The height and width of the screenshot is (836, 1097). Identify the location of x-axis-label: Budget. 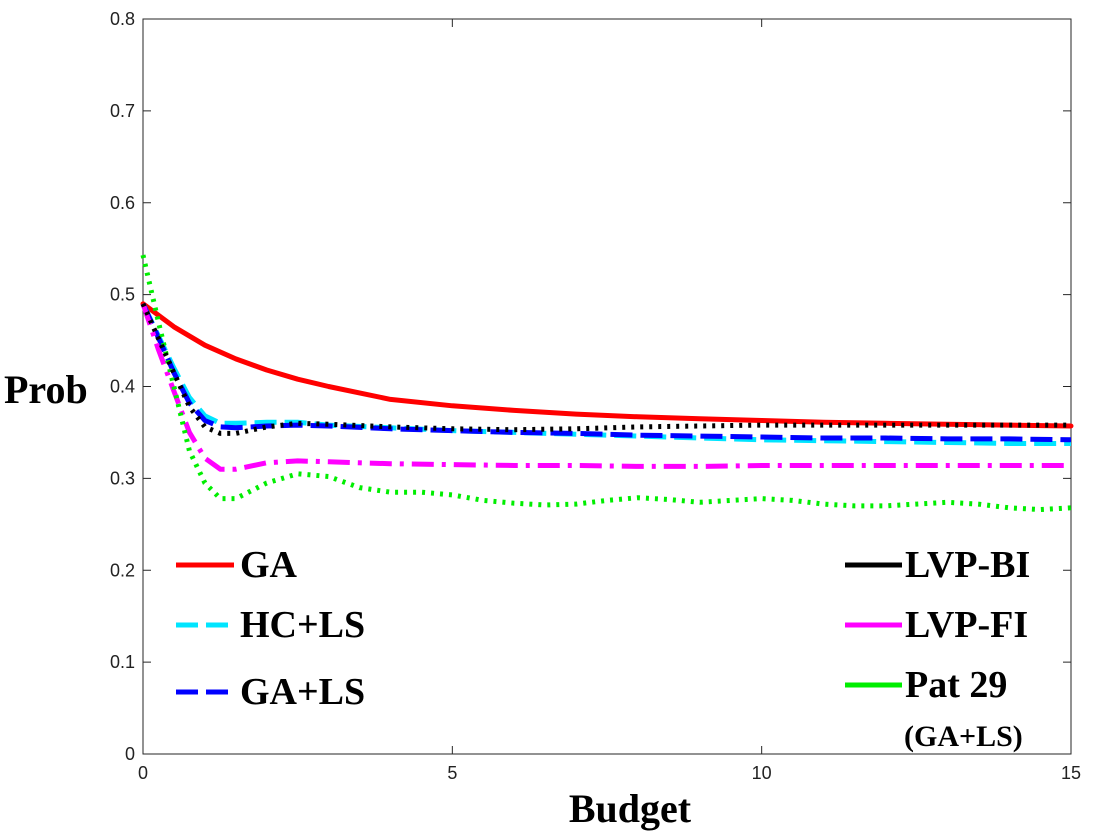
(630, 808).